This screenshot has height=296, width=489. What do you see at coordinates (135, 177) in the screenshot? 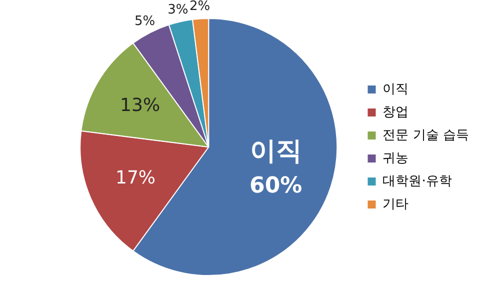
I see `data-label: 17%` at bounding box center [135, 177].